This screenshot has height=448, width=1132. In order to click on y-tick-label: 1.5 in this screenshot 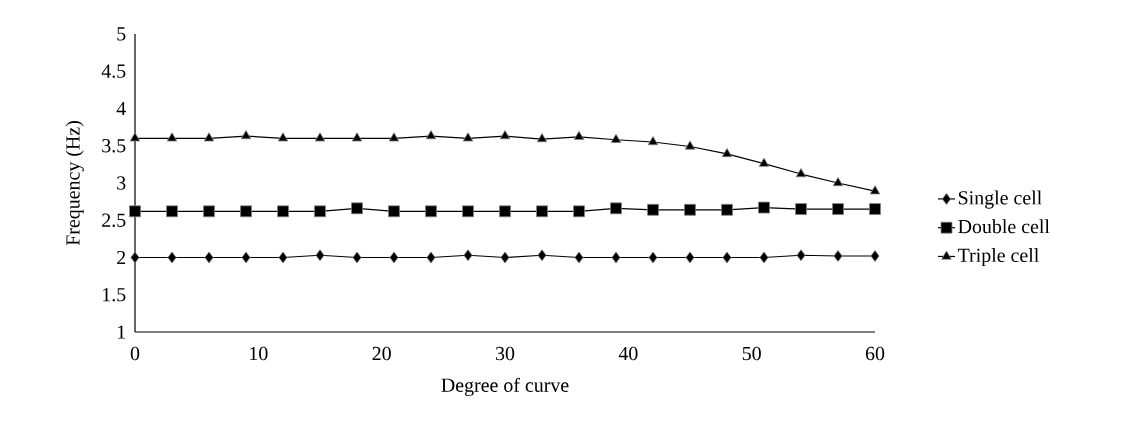, I will do `click(114, 295)`.